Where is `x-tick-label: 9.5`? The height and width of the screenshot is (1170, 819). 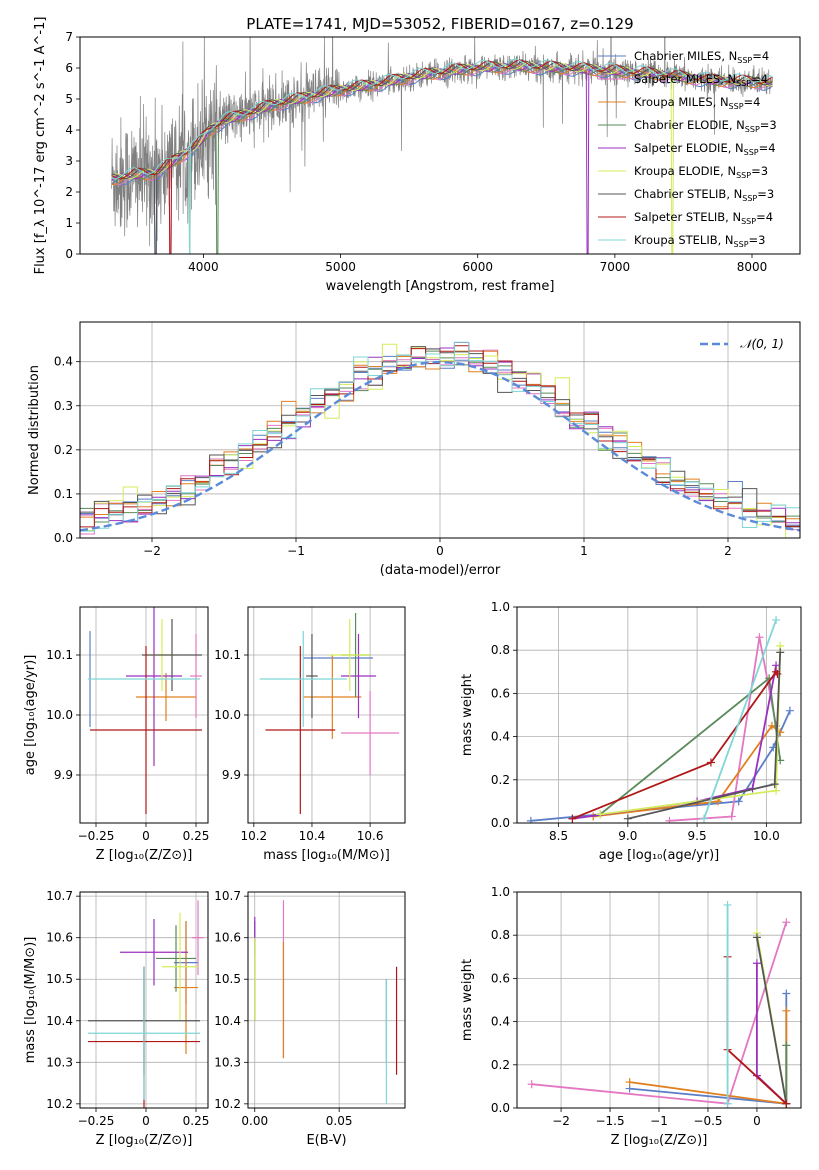
x-tick-label: 9.5 is located at coordinates (697, 836).